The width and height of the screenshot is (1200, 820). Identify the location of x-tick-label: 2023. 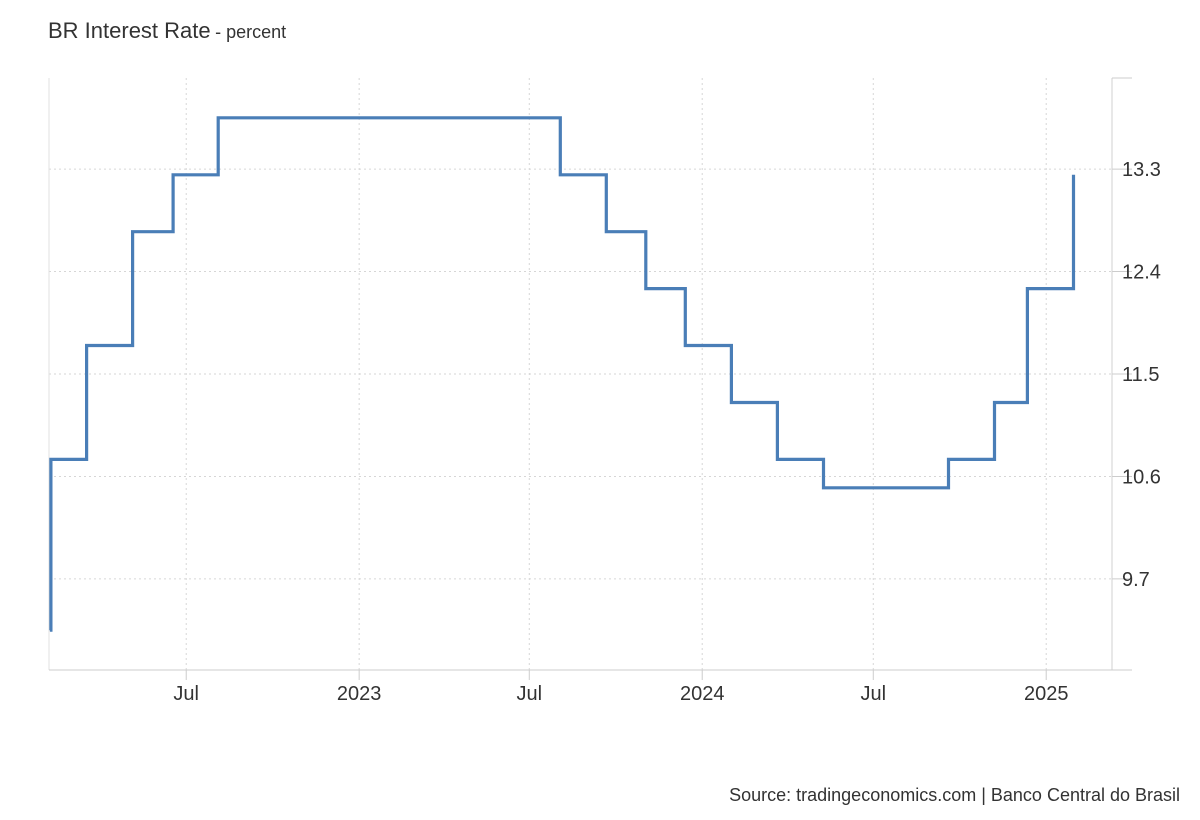
(359, 694).